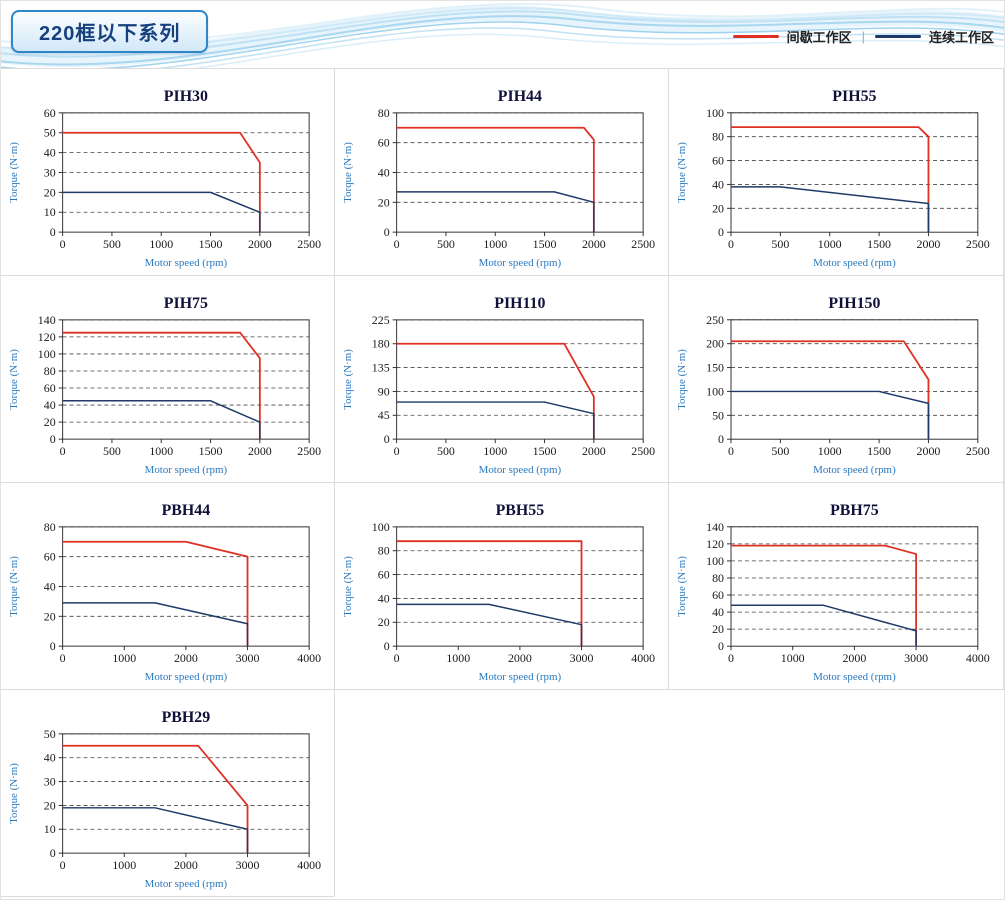 The height and width of the screenshot is (900, 1005). What do you see at coordinates (50, 133) in the screenshot?
I see `svg-text: 50` at bounding box center [50, 133].